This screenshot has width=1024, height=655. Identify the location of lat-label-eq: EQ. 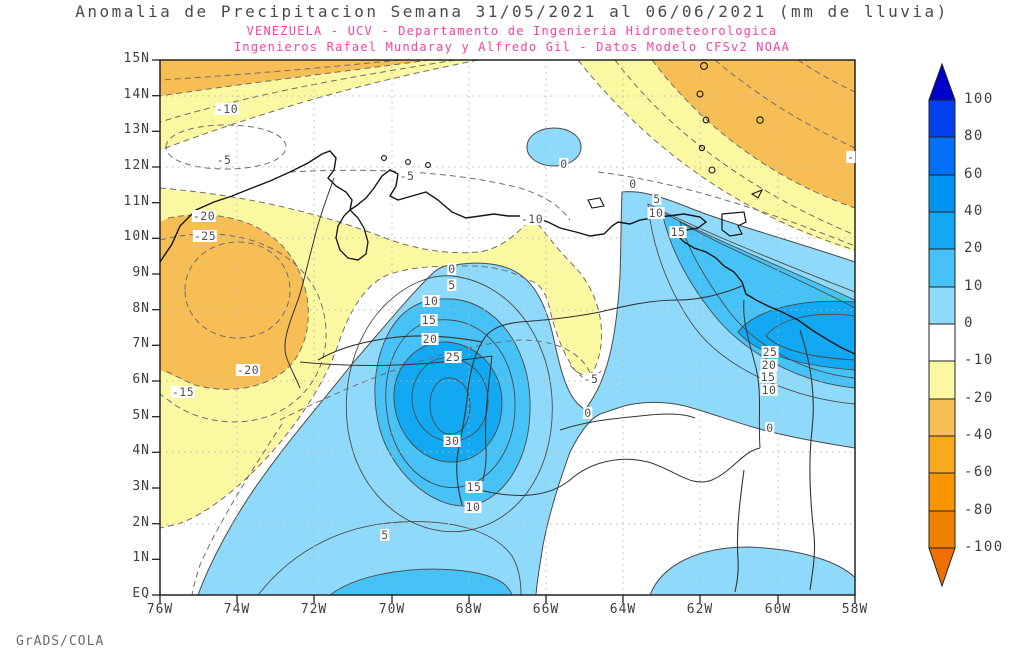
(141, 593).